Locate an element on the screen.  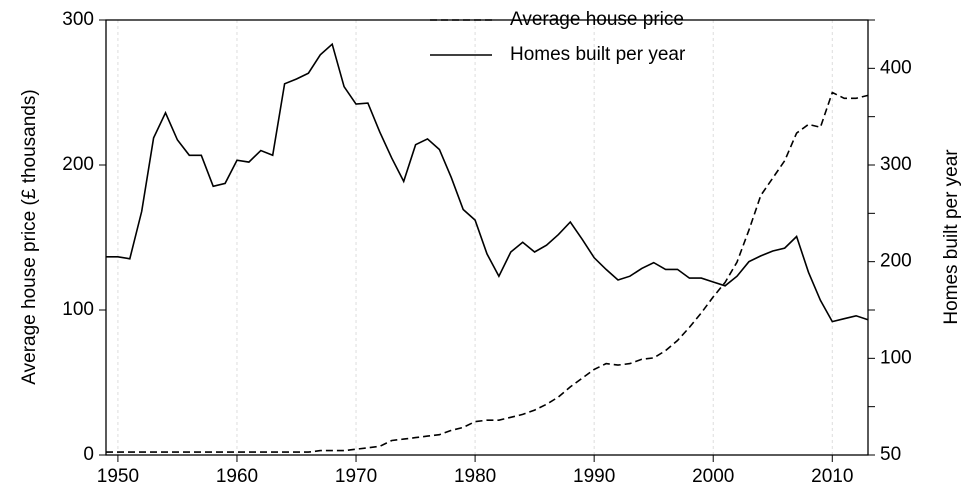
x-tick-label: 2010 is located at coordinates (832, 476).